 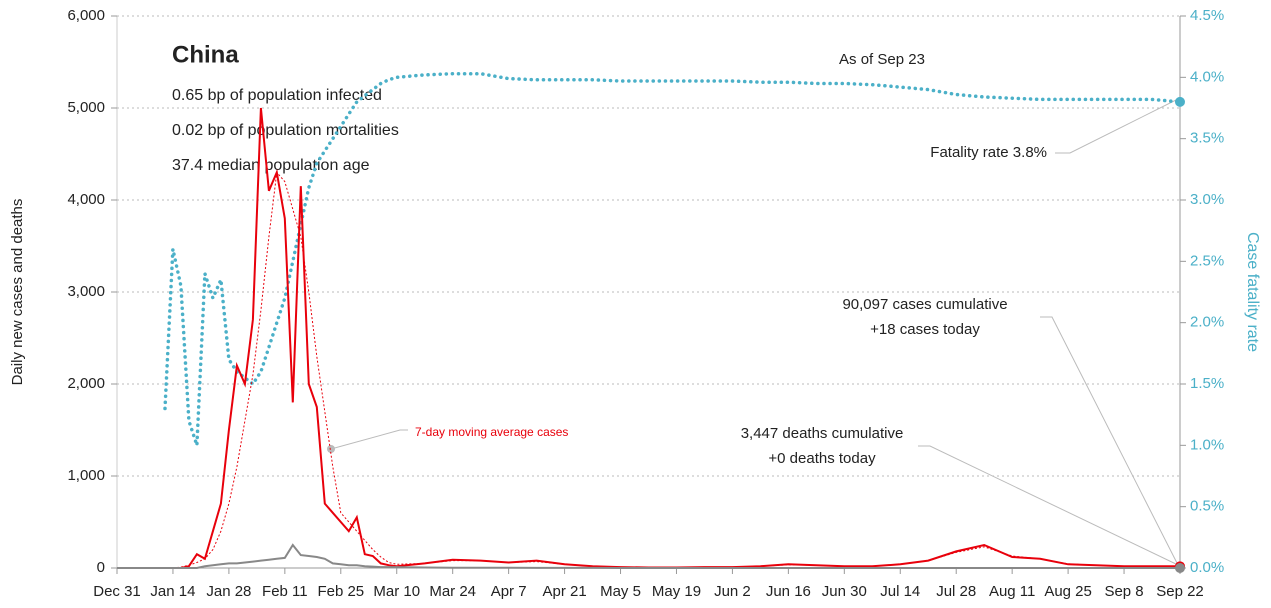 I want to click on x-tick-label: Apr 21, so click(x=564, y=591).